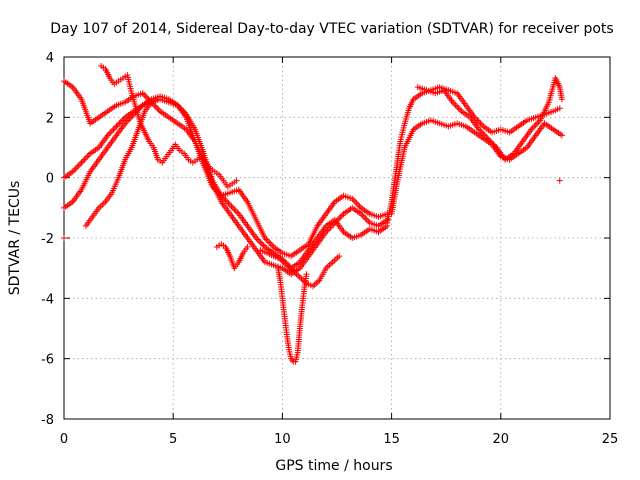 This screenshot has width=640, height=480. Describe the element at coordinates (391, 439) in the screenshot. I see `x-tick-label: 15` at that location.